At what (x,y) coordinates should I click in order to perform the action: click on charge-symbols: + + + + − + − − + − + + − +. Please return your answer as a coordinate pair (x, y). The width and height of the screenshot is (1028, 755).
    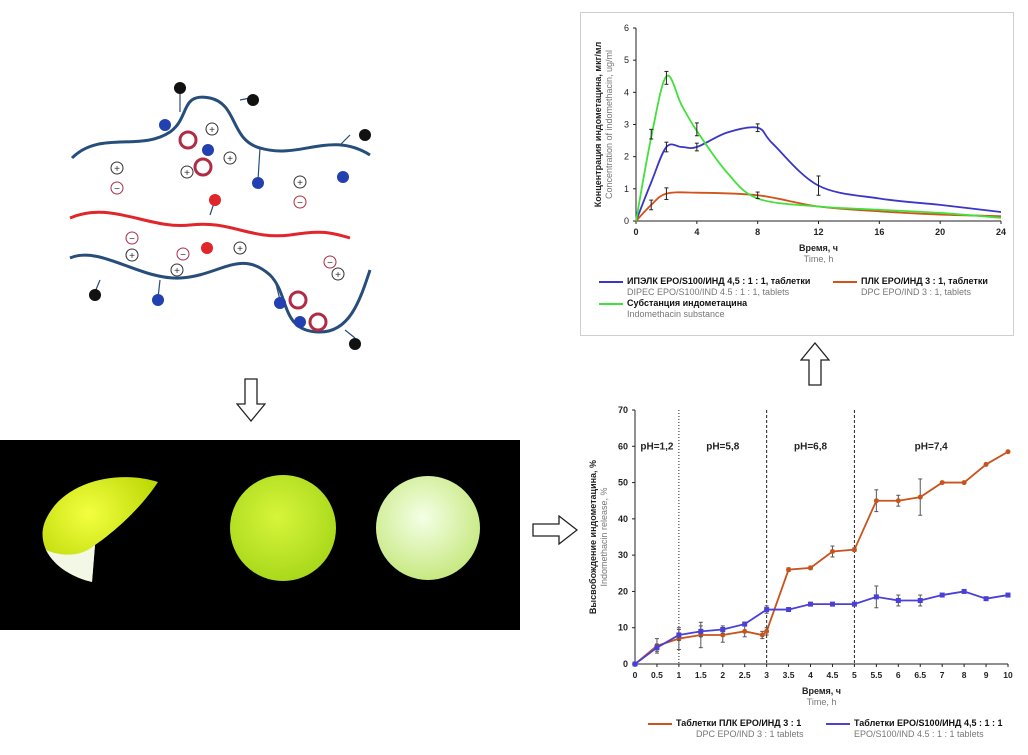
    Looking at the image, I should click on (227, 201).